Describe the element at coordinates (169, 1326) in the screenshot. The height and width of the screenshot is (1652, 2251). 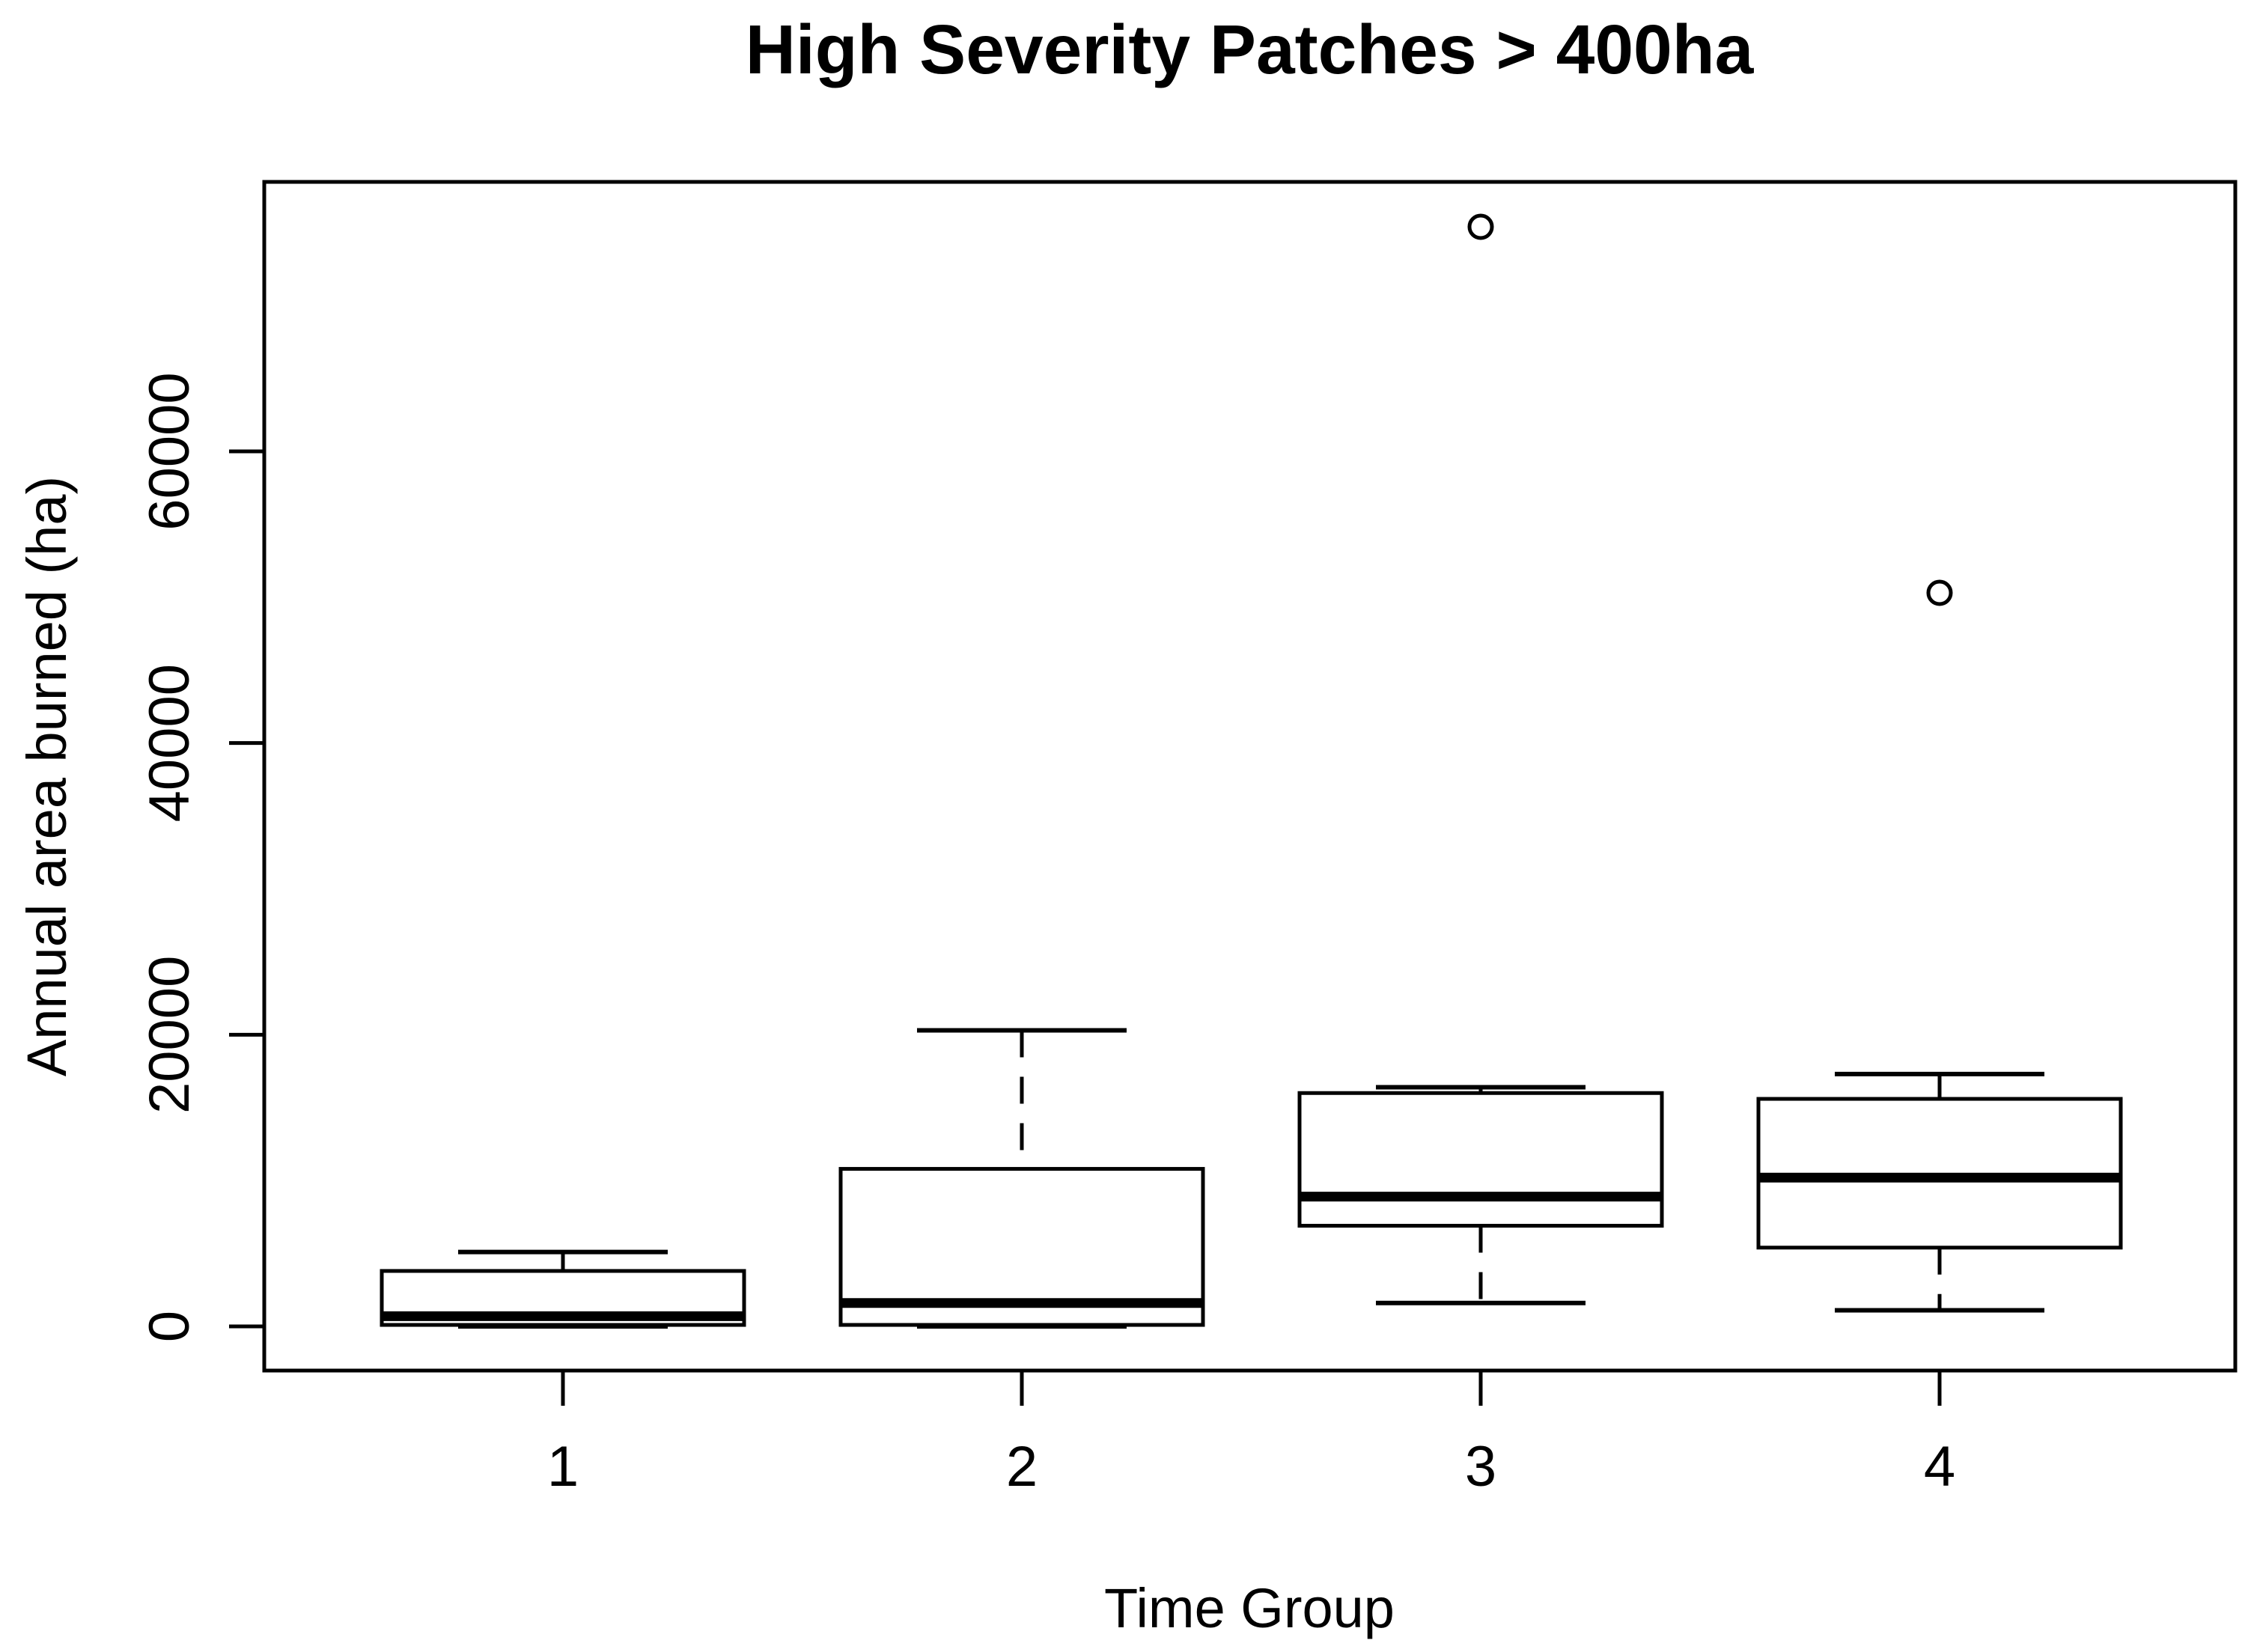
I see `y-tick-label: 0` at that location.